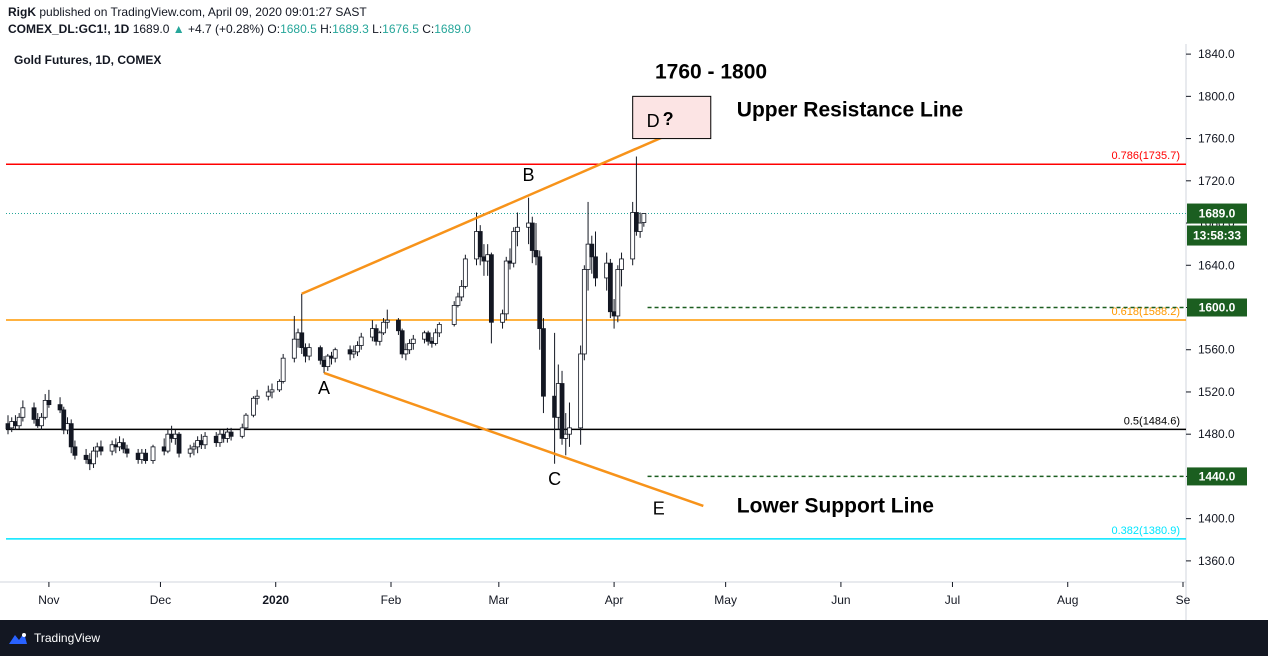 The height and width of the screenshot is (656, 1268). What do you see at coordinates (400, 29) in the screenshot?
I see `low-value: 1676.5` at bounding box center [400, 29].